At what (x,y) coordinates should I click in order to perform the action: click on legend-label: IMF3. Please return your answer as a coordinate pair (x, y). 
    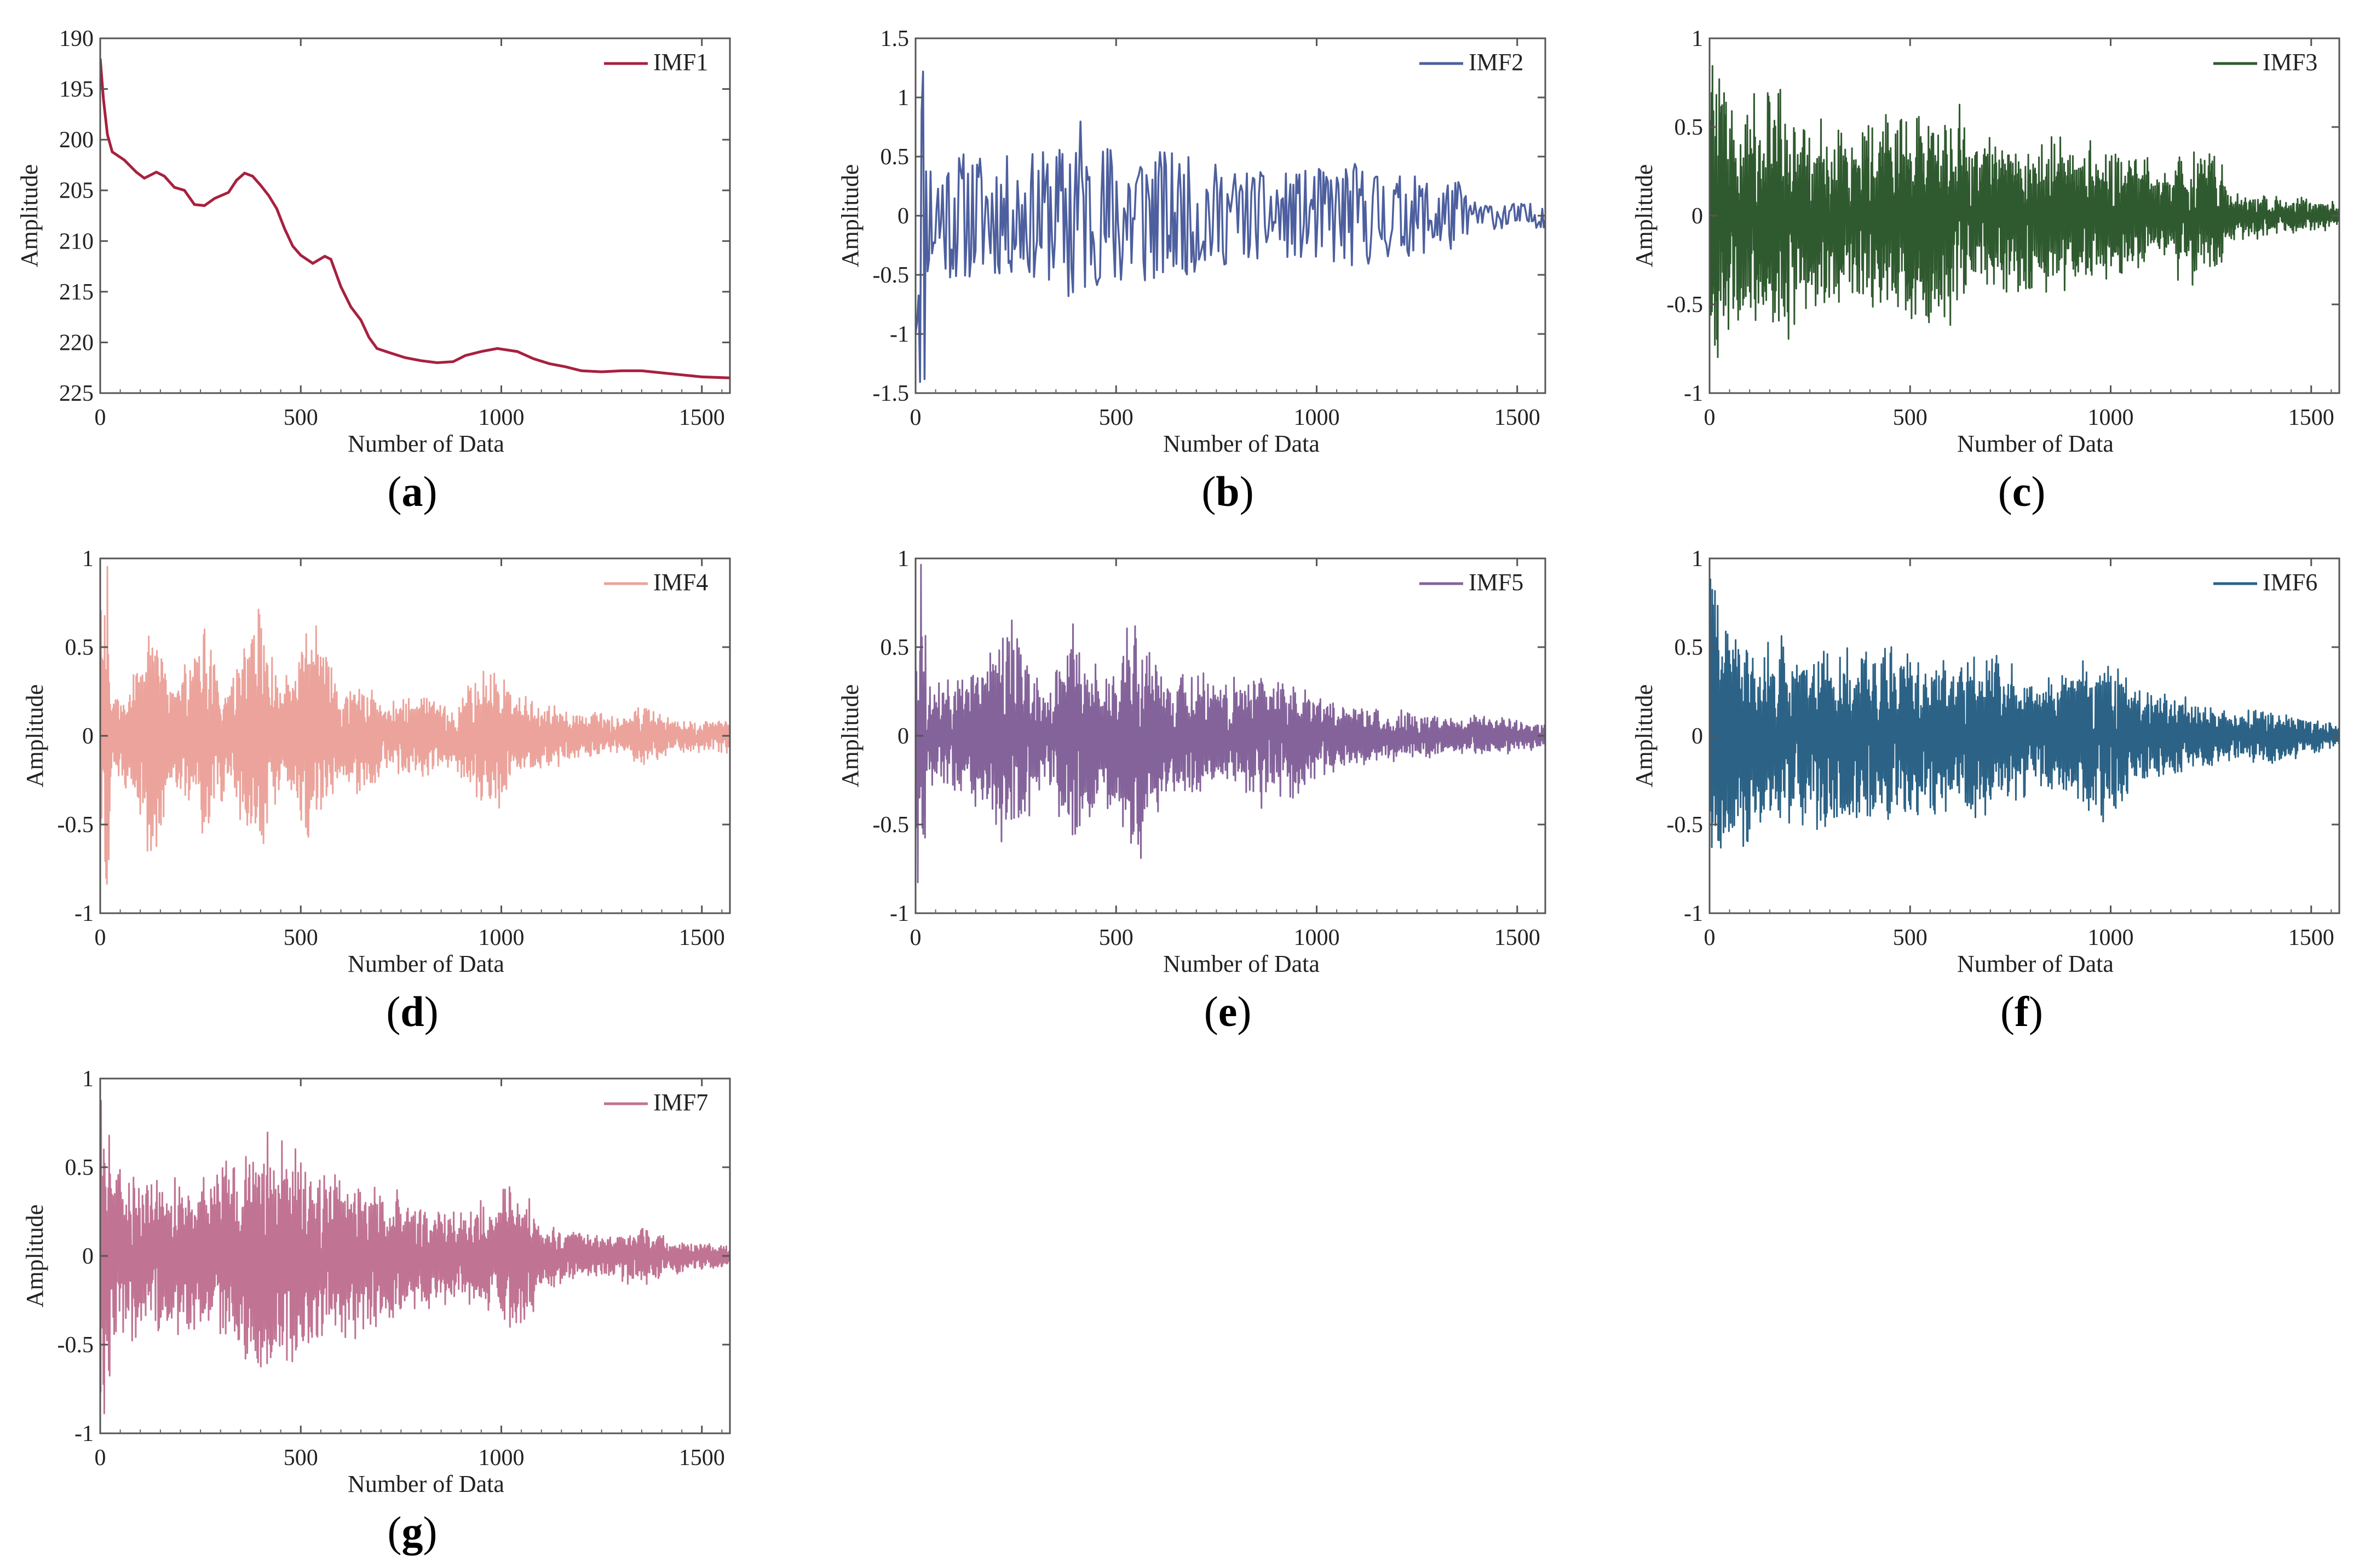
    Looking at the image, I should click on (2290, 62).